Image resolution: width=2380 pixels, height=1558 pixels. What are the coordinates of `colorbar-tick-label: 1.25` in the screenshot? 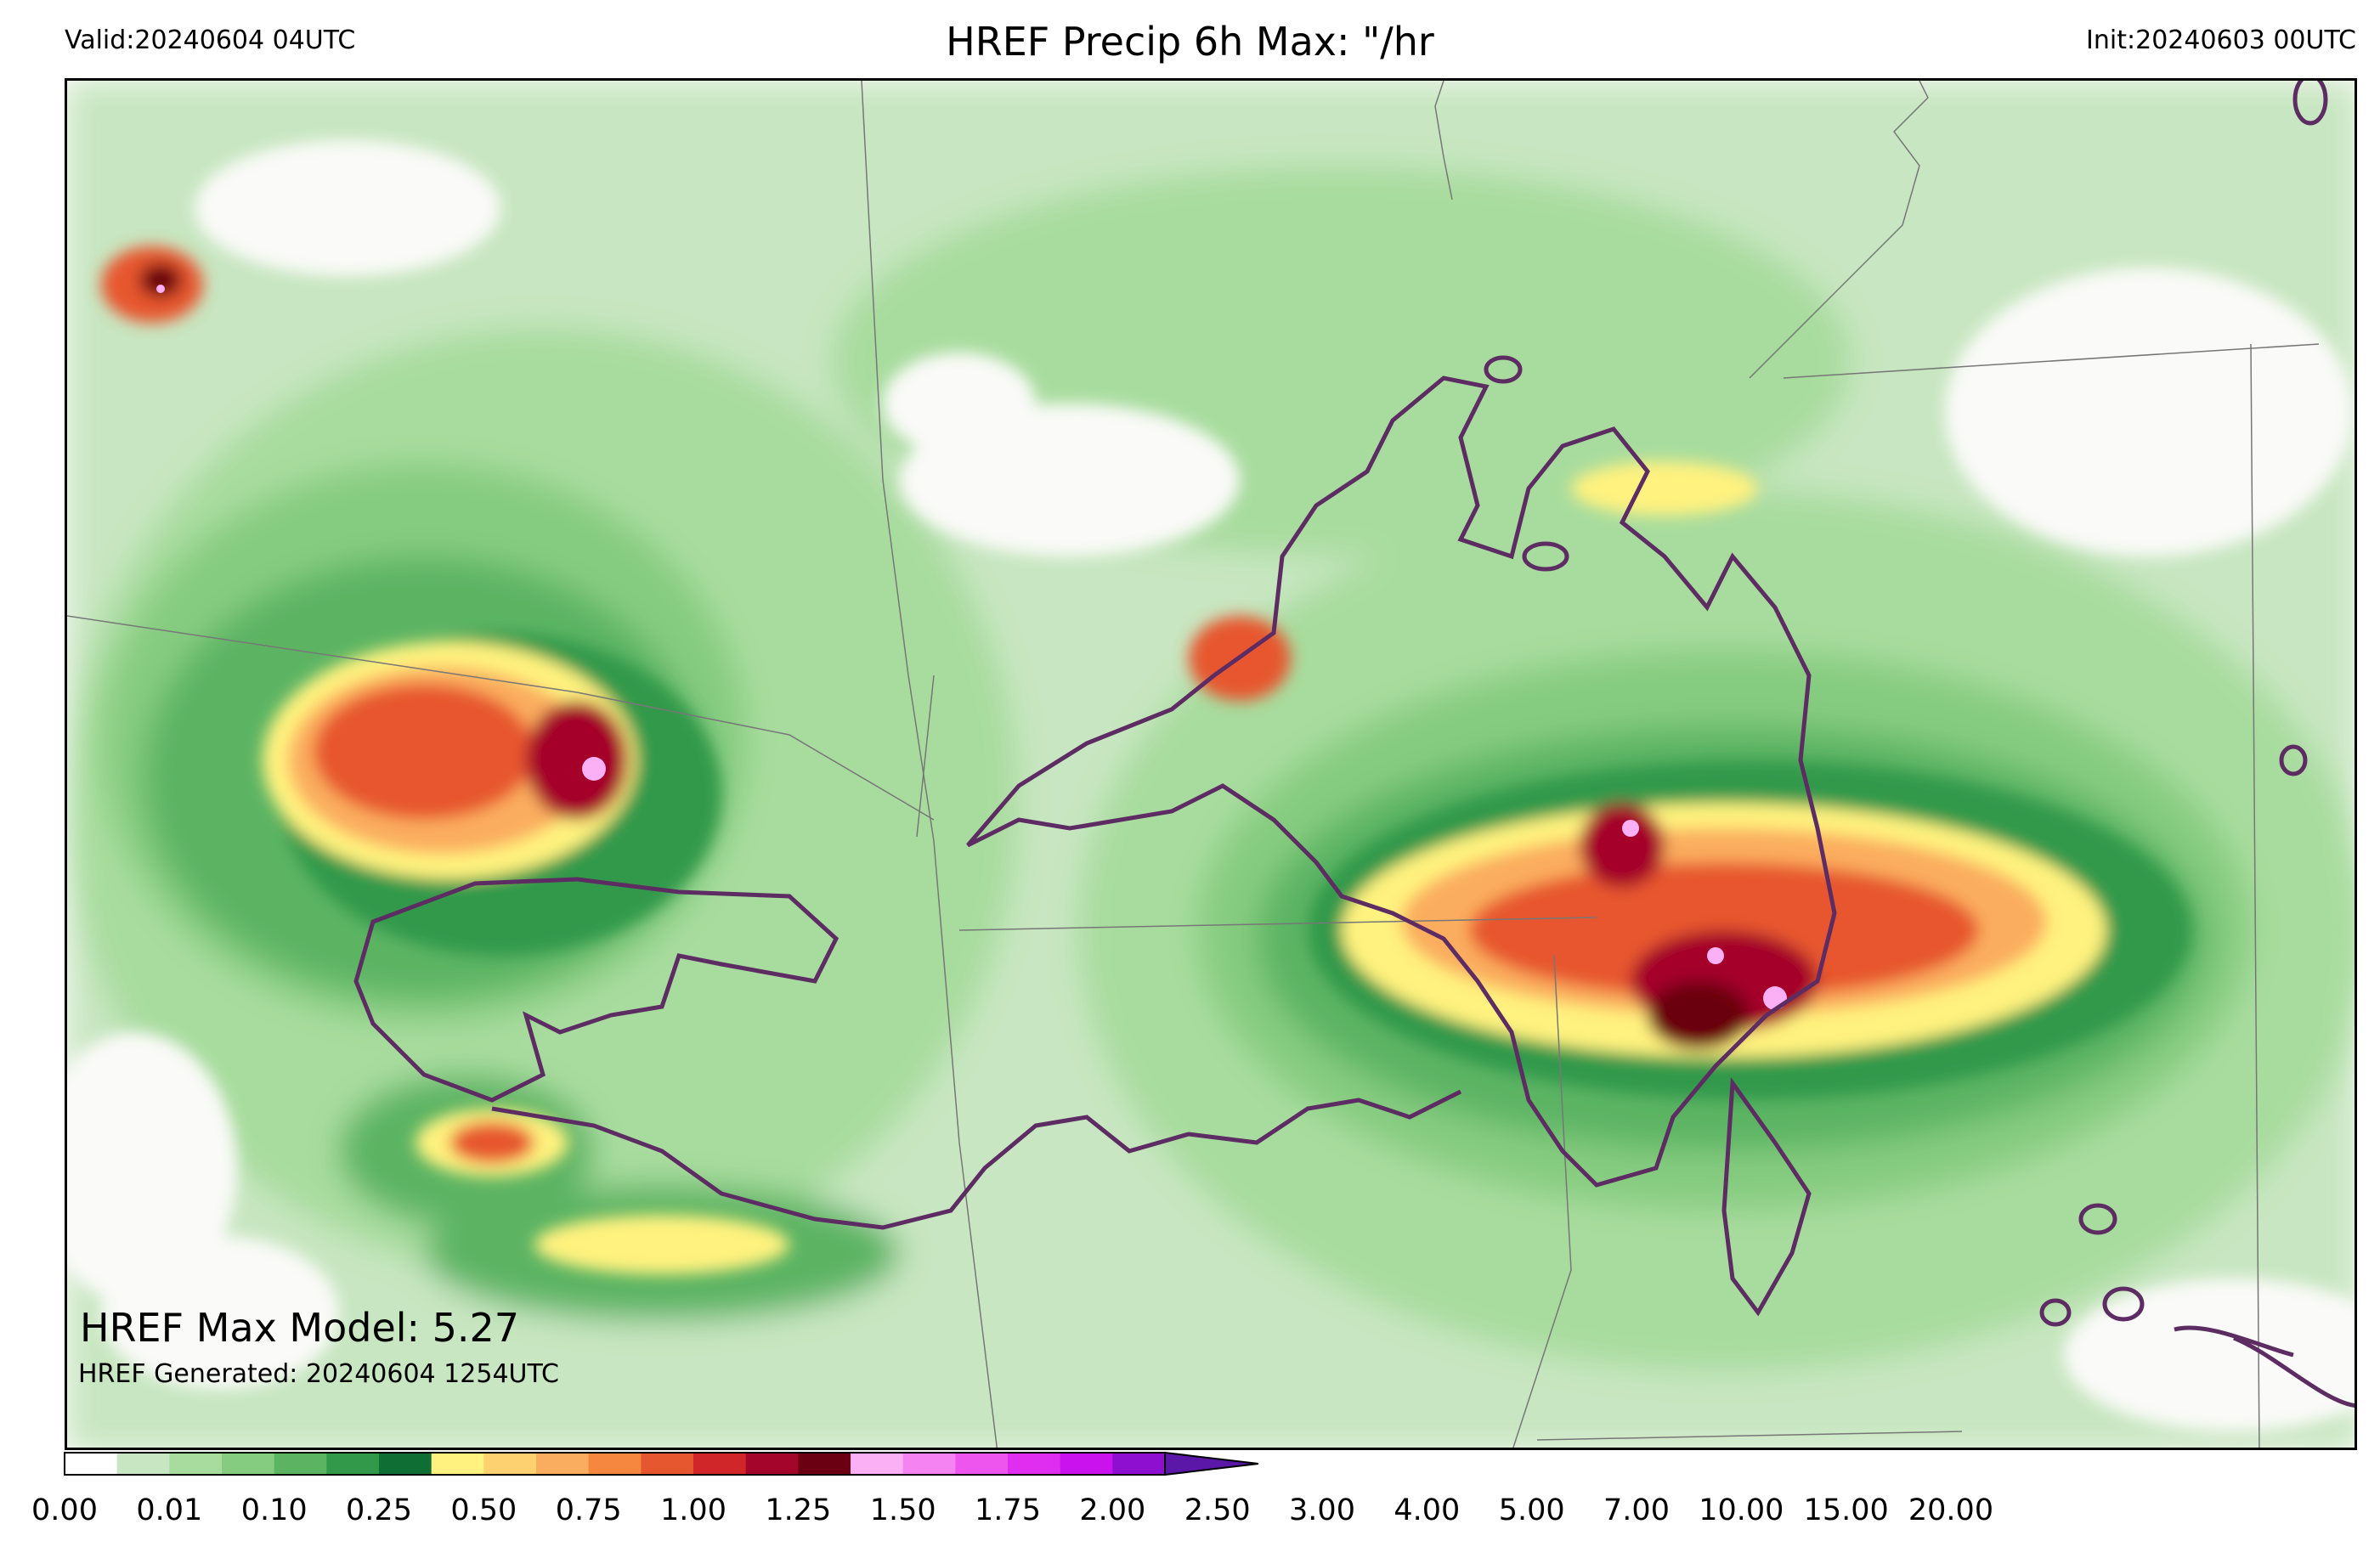 It's located at (798, 1510).